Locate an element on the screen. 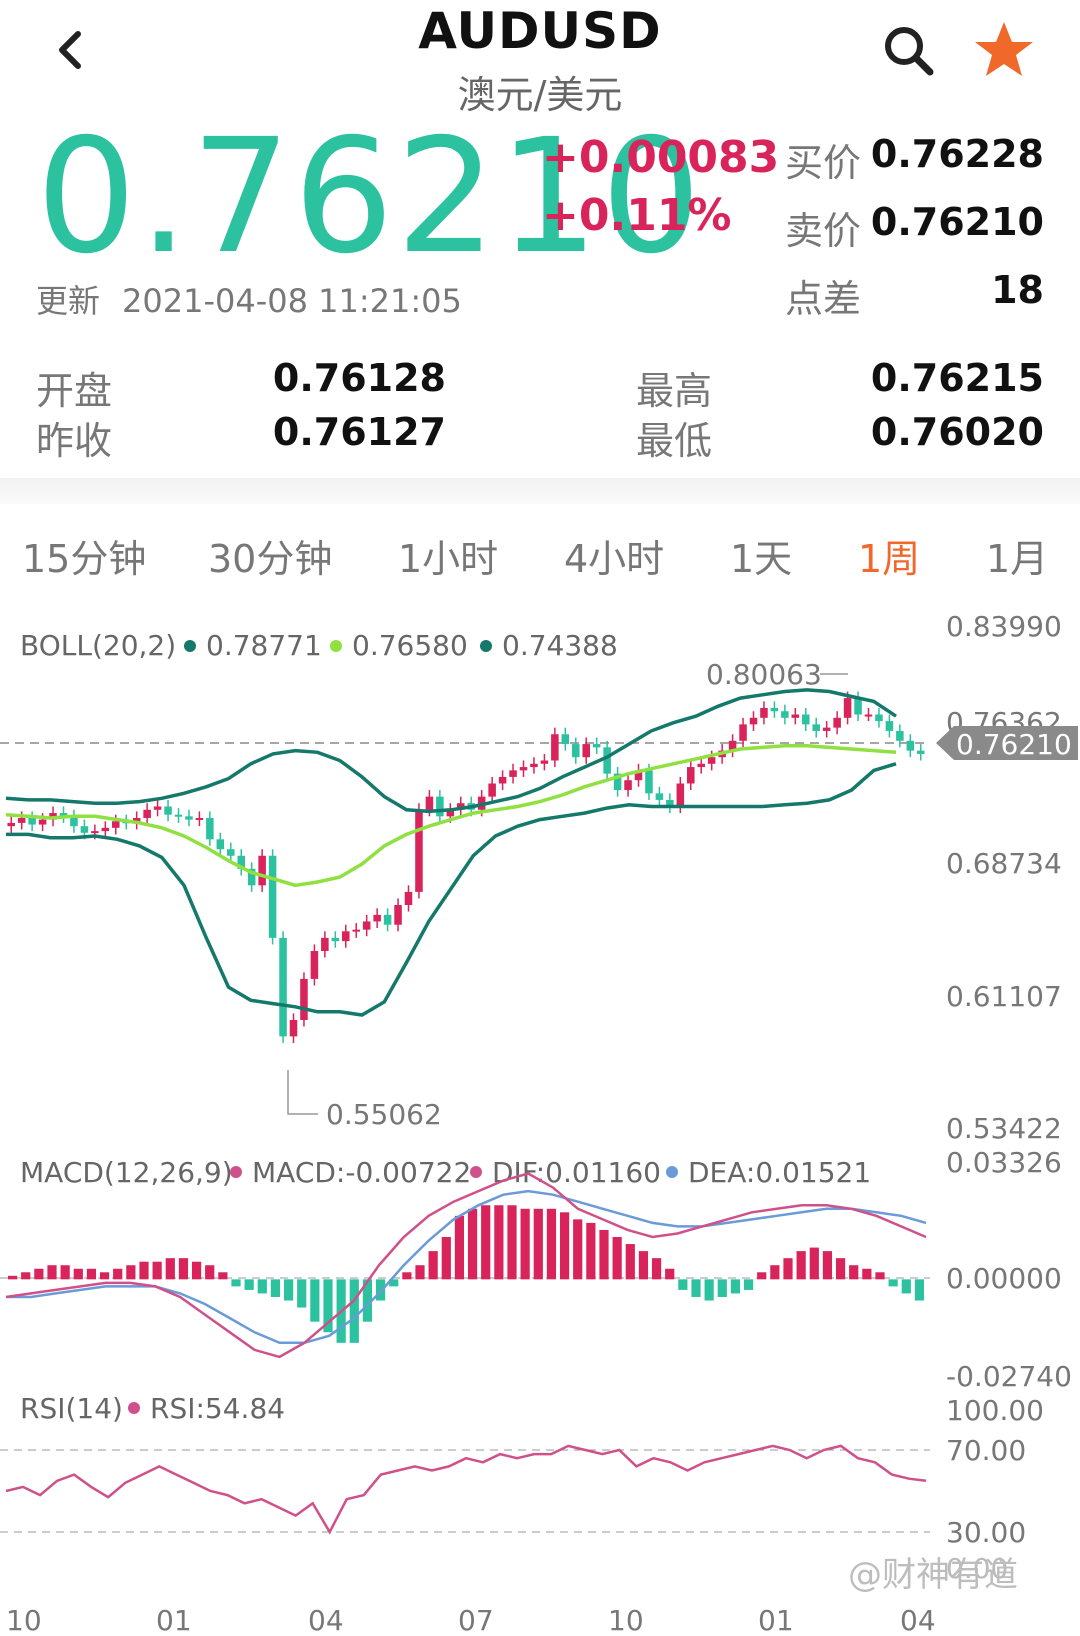  rsi-legend-name: RSI(14) is located at coordinates (71, 1408).